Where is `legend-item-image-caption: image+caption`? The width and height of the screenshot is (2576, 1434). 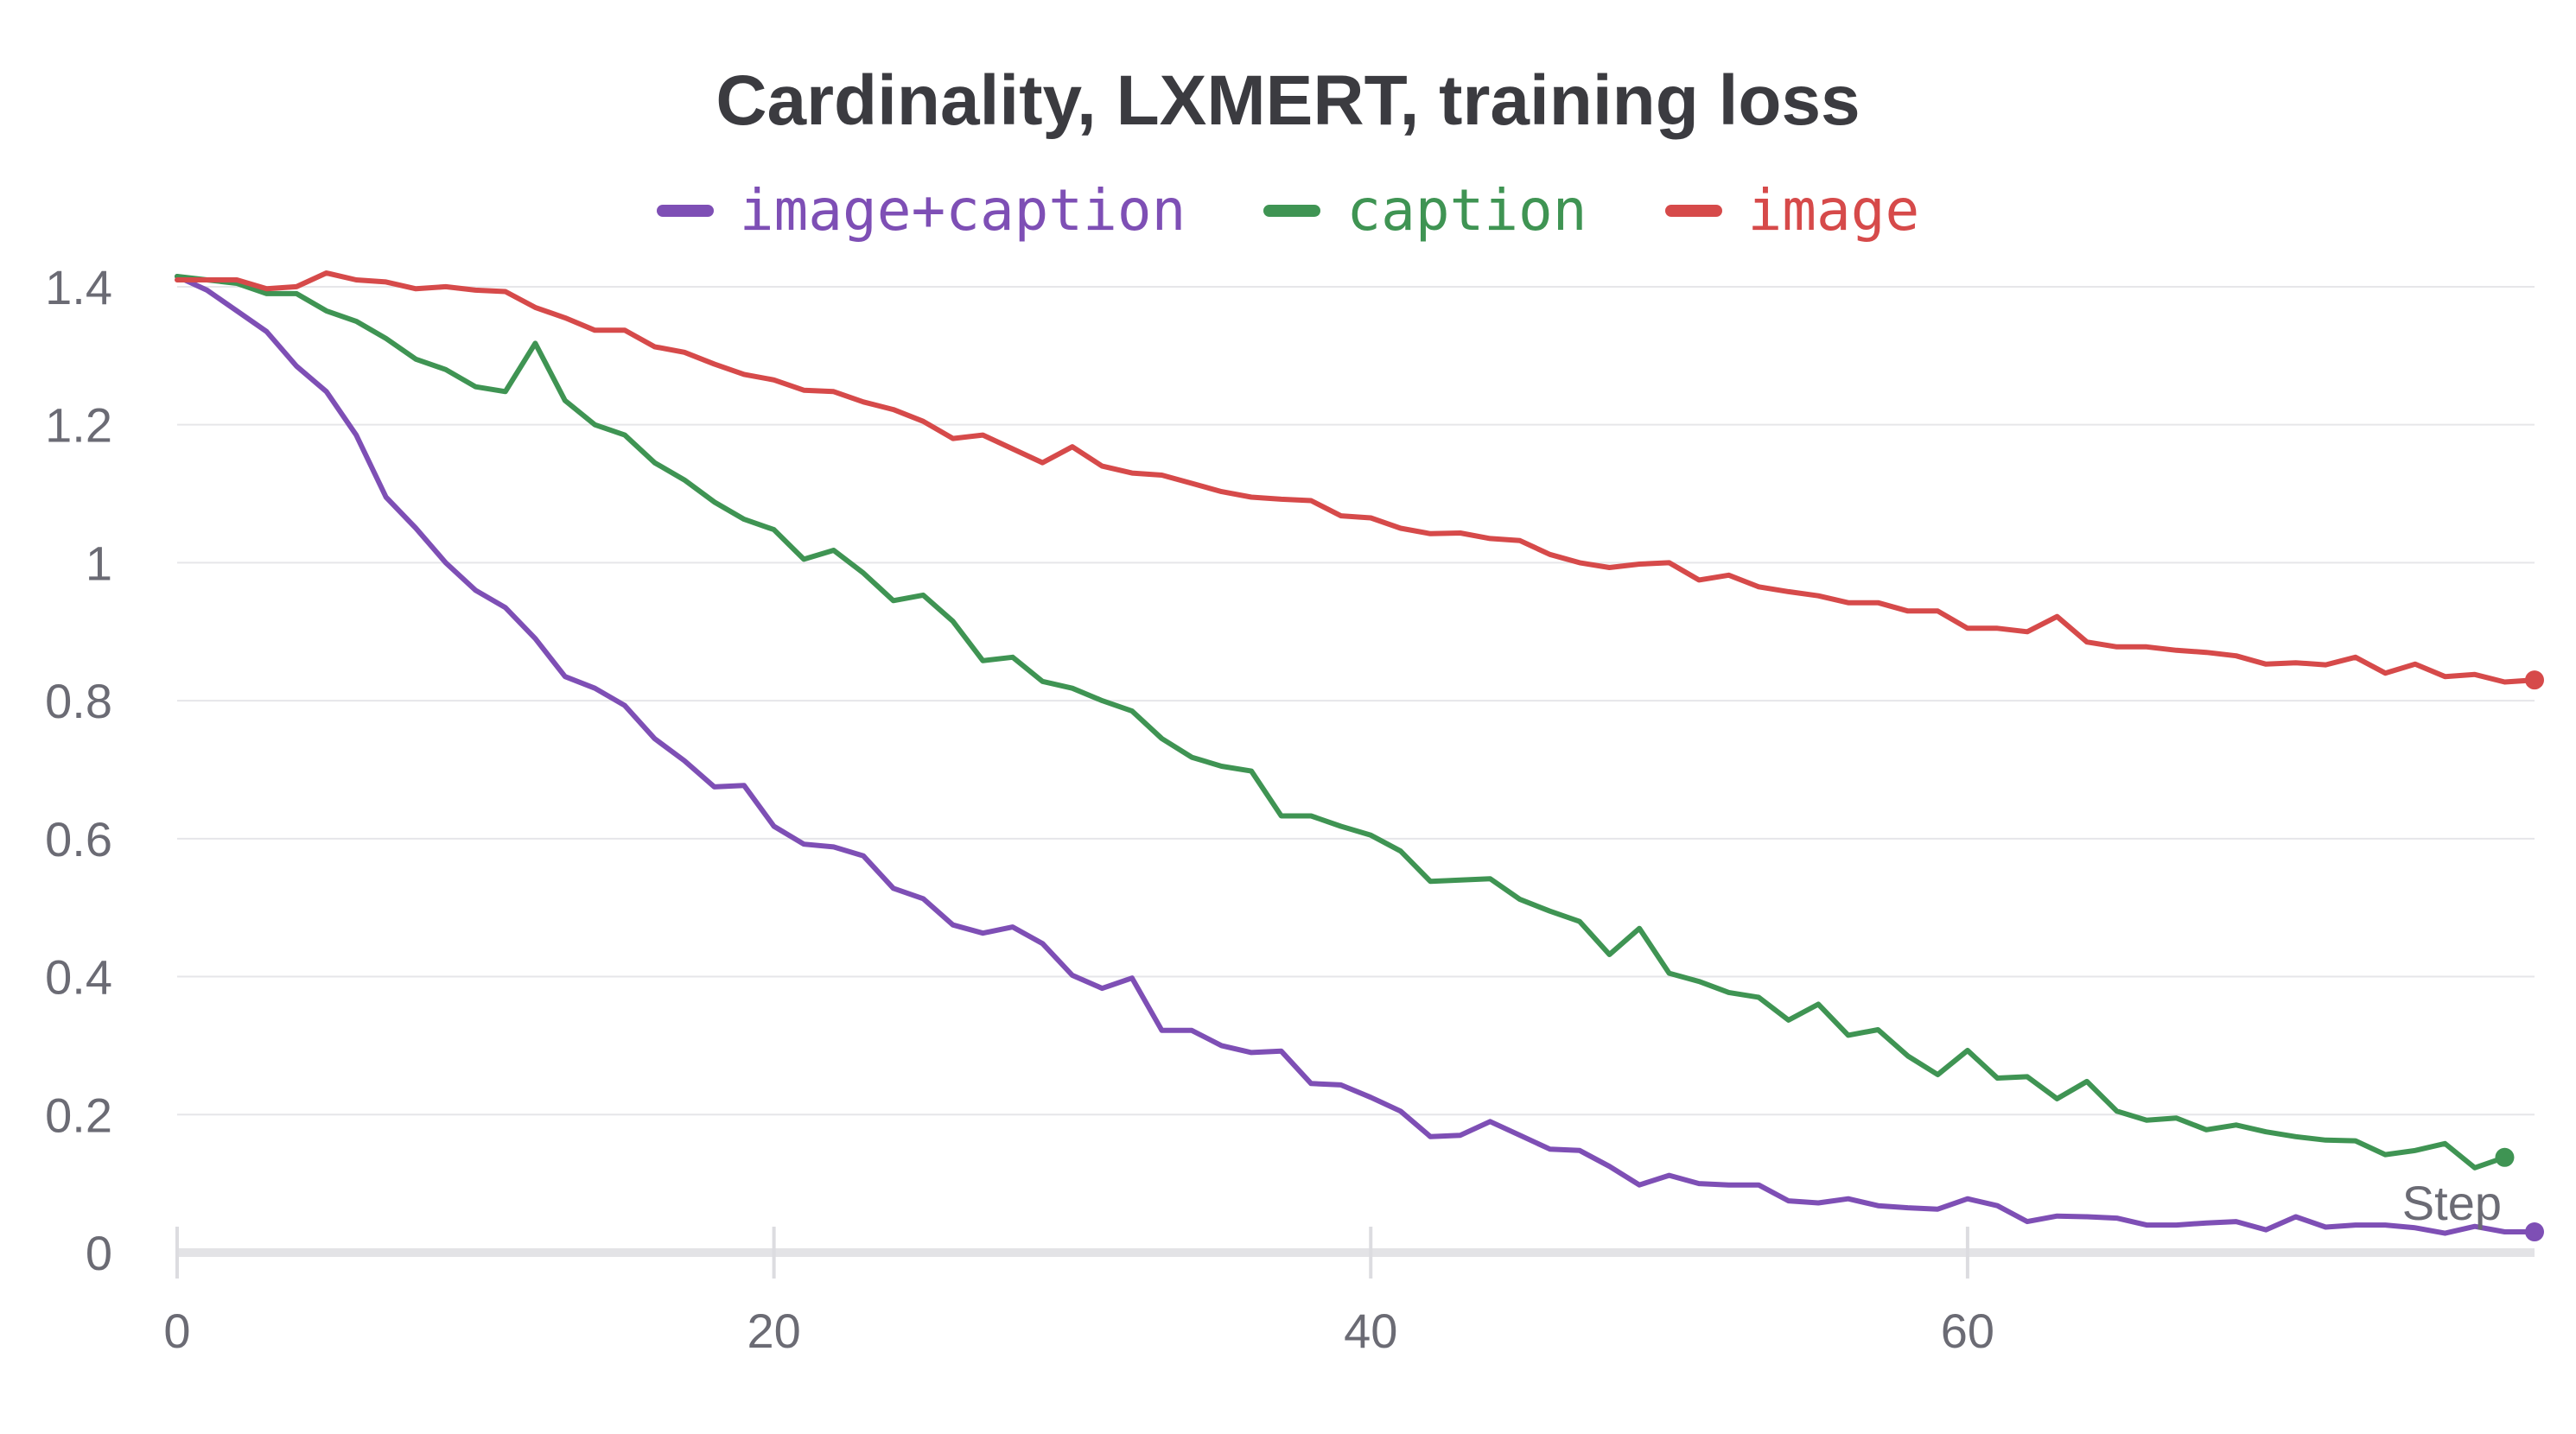
legend-item-image-caption: image+caption is located at coordinates (921, 210).